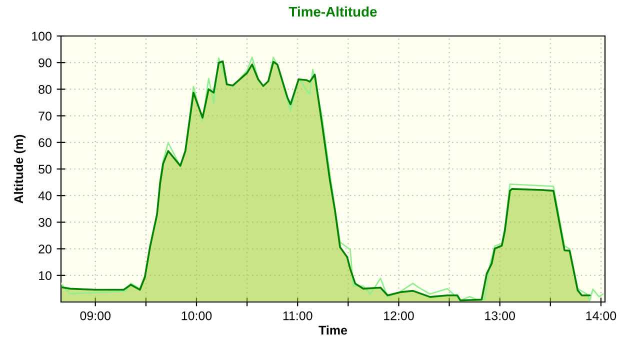  What do you see at coordinates (197, 315) in the screenshot?
I see `x-tick-label: 10:00` at bounding box center [197, 315].